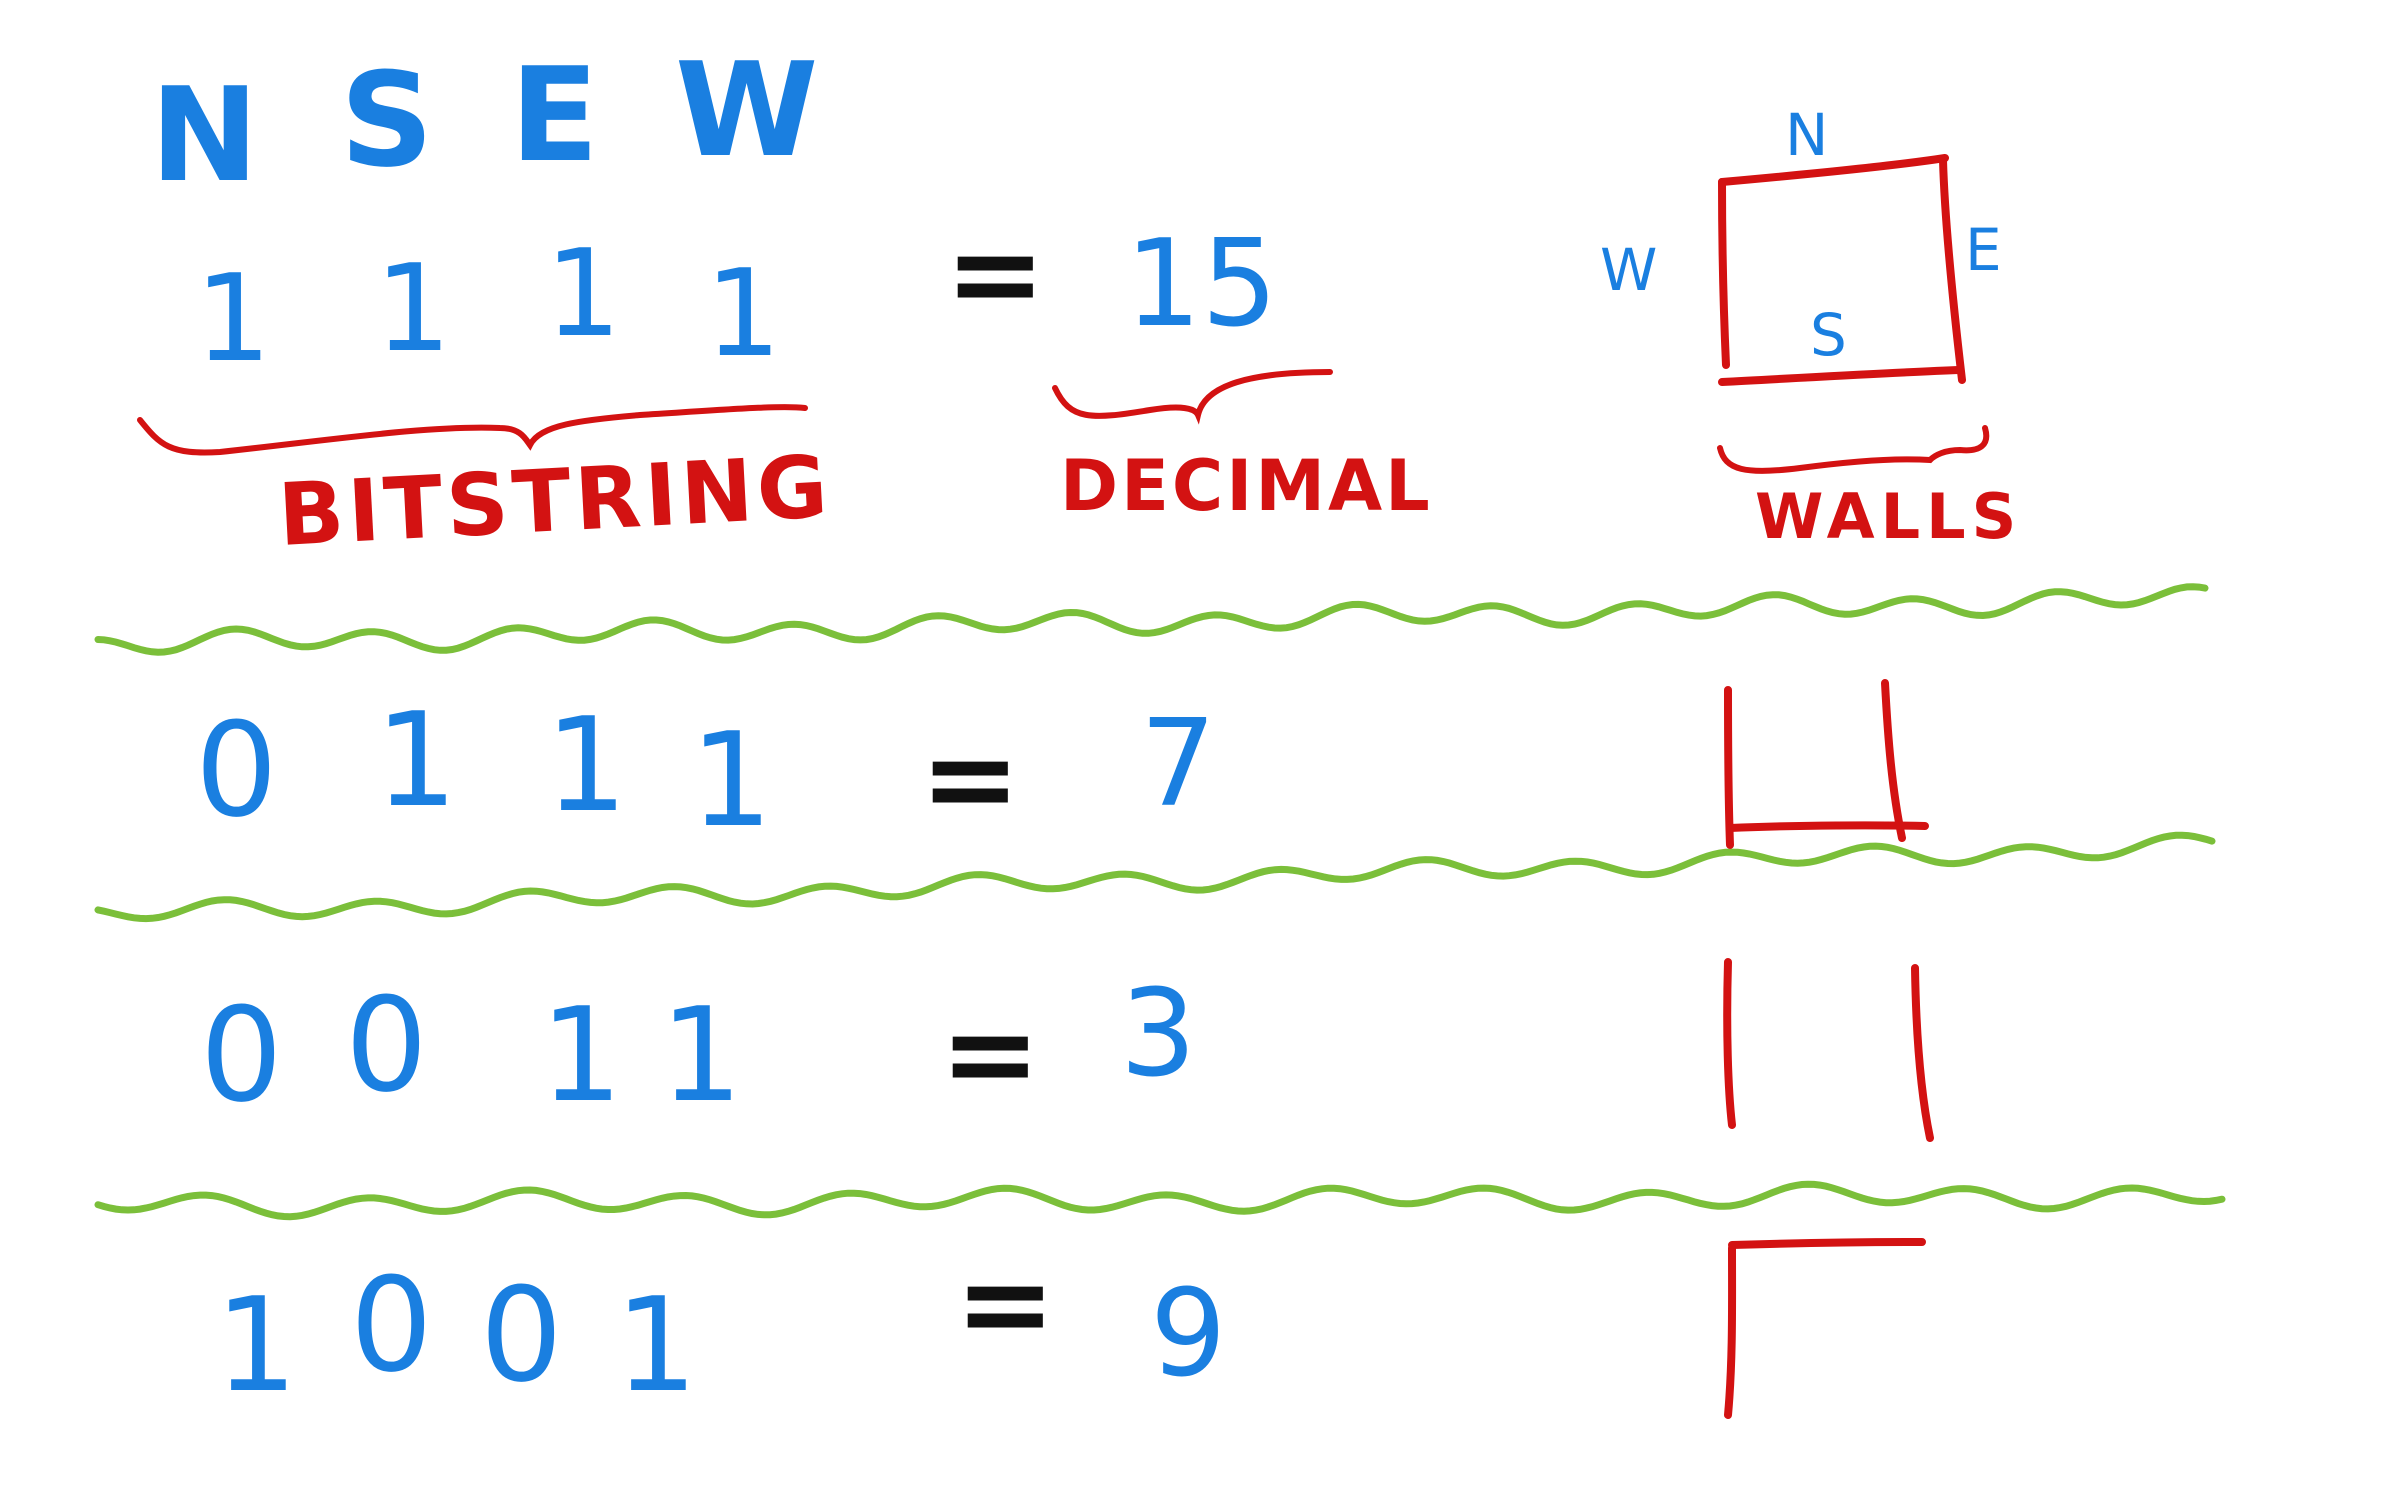 This screenshot has height=1496, width=2386. Describe the element at coordinates (472, 430) in the screenshot. I see `bitstring-brace` at that location.